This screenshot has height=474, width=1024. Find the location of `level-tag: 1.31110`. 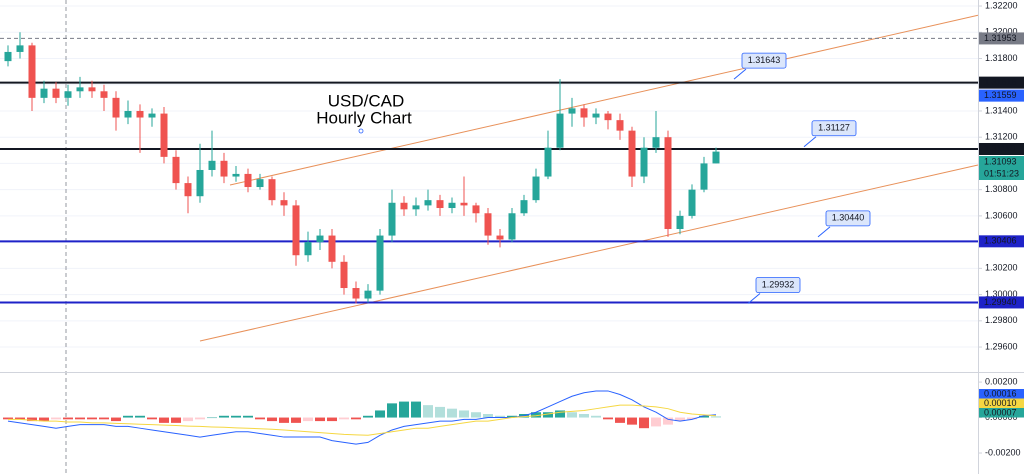

level-tag: 1.31110 is located at coordinates (999, 148).